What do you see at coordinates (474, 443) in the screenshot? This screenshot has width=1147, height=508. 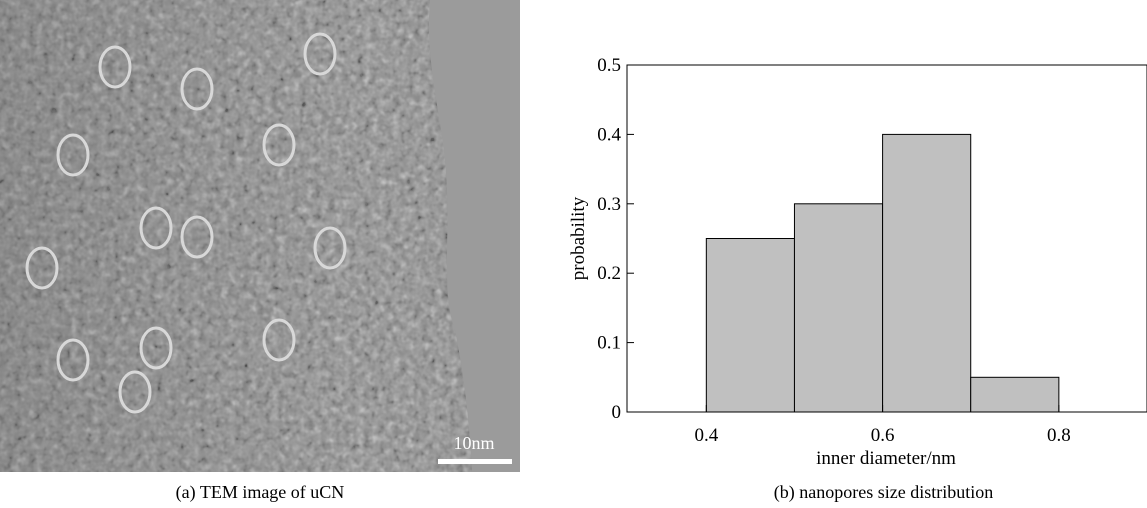 I see `scale-bar-label: 10nm` at bounding box center [474, 443].